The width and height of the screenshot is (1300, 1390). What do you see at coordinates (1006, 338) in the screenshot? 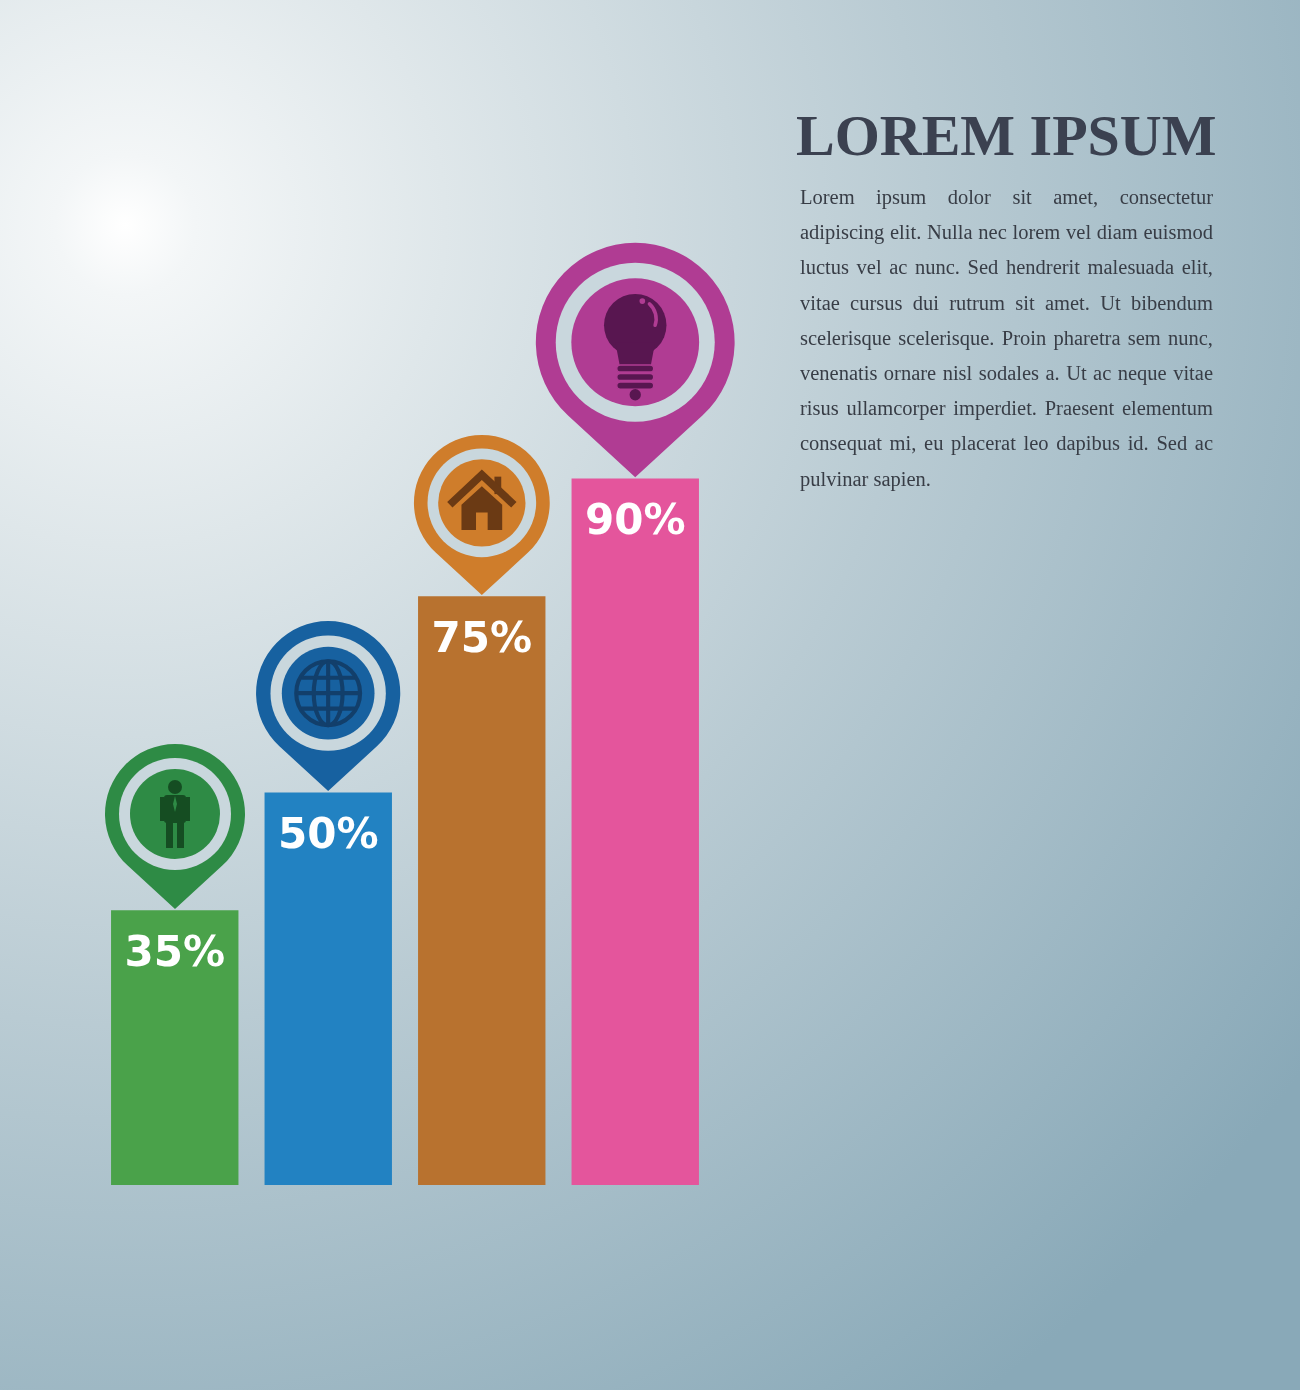
I see `text: Lorem ipsum dolor sit amet, consectetur adipiscing elit. Nulla nec lorem vel diam euismod luctus vel ac nunc. Sed hendrerit malesuada elit, vitae cursus dui rutrum sit amet. Ut bibendum scelerisque scelerisque. Proin pharetra sem nunc, venenatis ornare nisl sodales a. Ut ac neque vitae risus ullamcorper imperdiet. Praesent elementum consequat mi, eu placerat leo dapibus id. Sed ac pulvinar sapien.` at bounding box center [1006, 338].